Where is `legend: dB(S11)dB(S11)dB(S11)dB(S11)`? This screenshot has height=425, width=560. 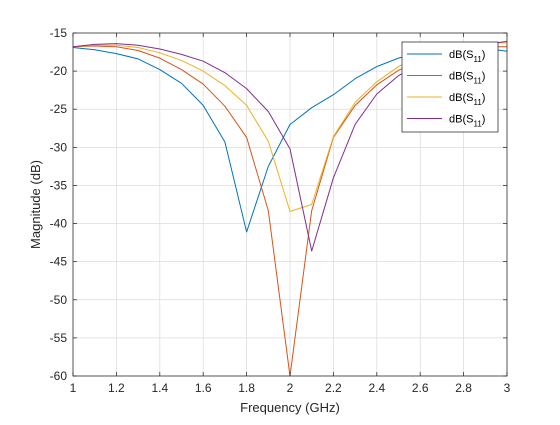
legend: dB(S11)dB(S11)dB(S11)dB(S11) is located at coordinates (450, 87).